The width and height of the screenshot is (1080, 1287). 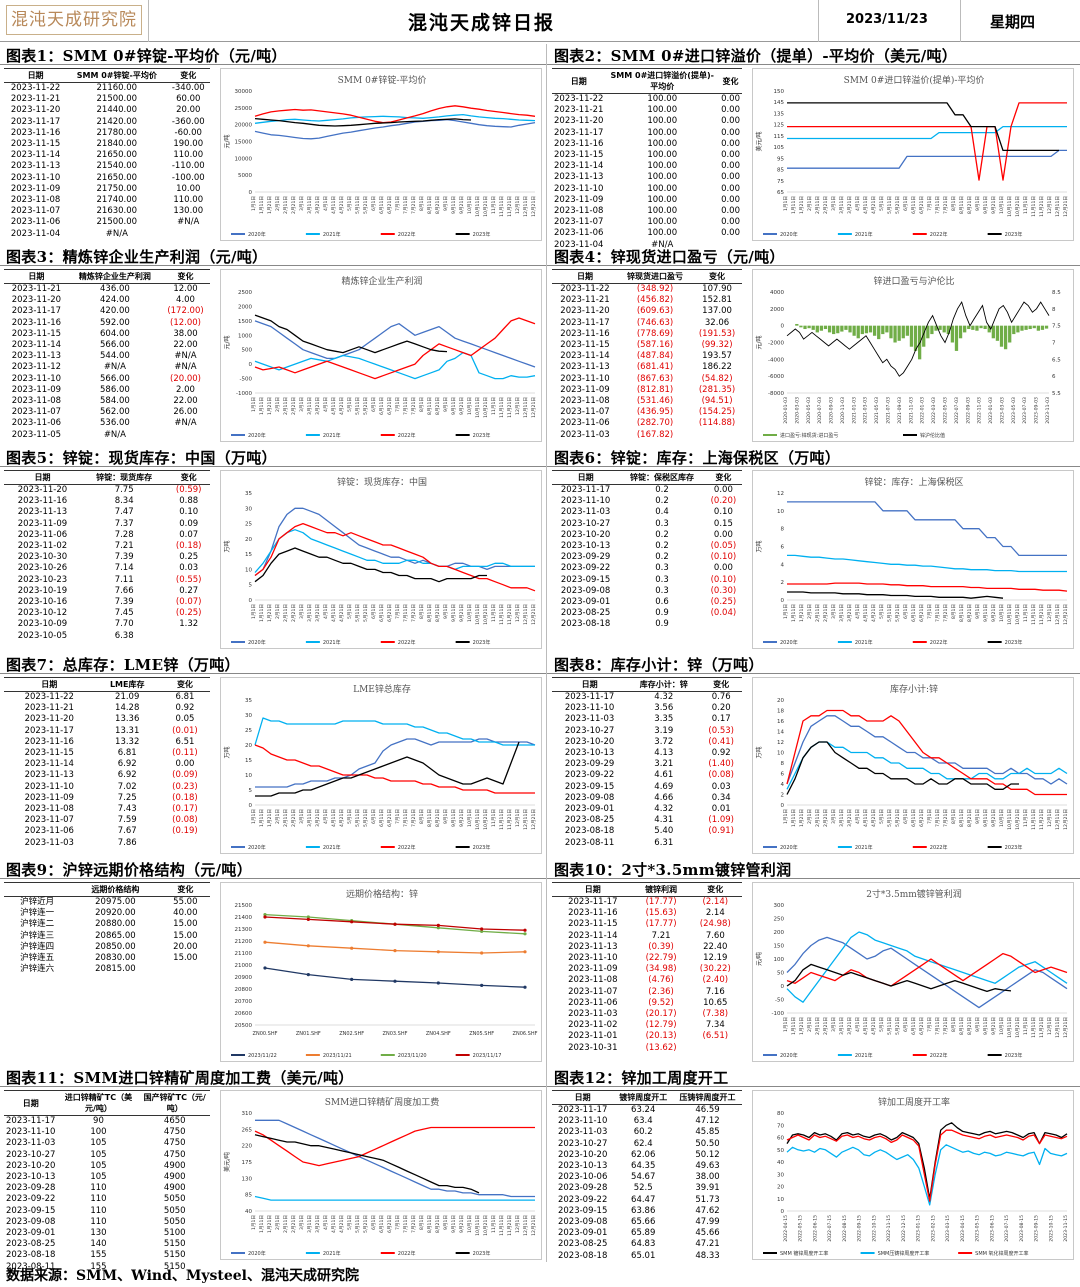 I want to click on x-tick-label: 11月1日, so click(x=494, y=818).